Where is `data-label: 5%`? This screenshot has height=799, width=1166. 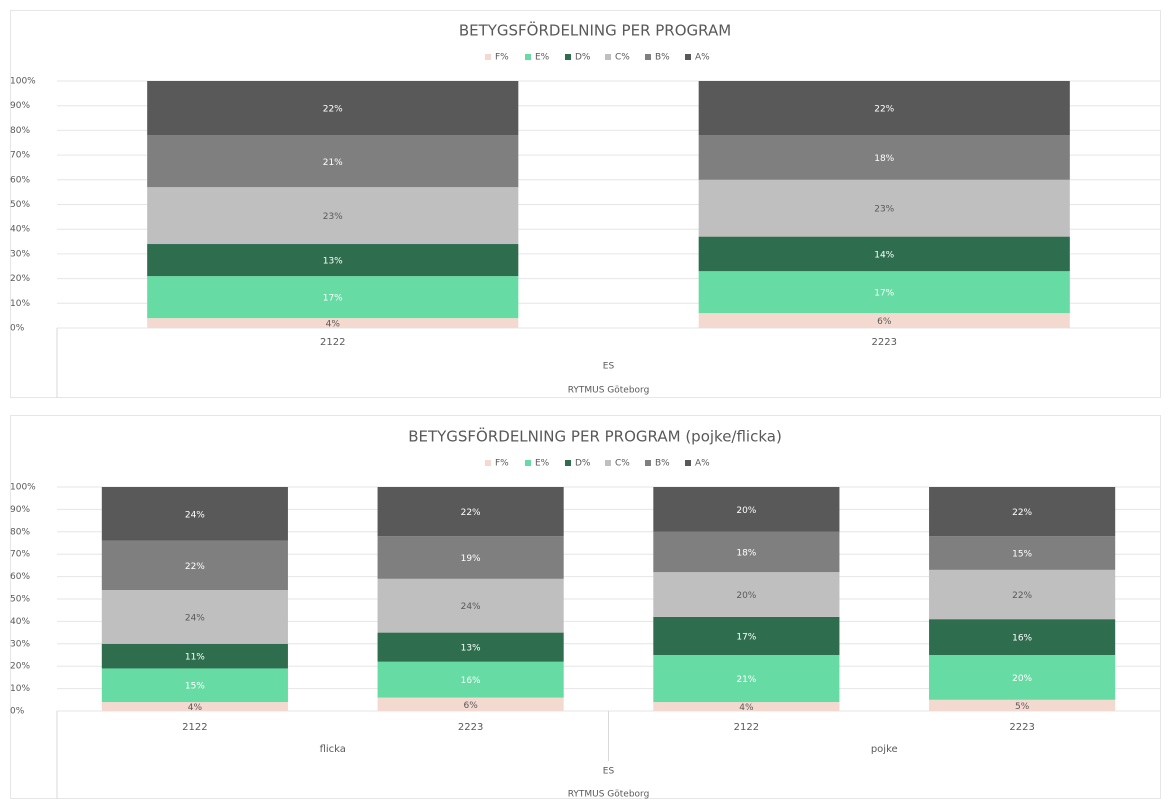
data-label: 5% is located at coordinates (1022, 707).